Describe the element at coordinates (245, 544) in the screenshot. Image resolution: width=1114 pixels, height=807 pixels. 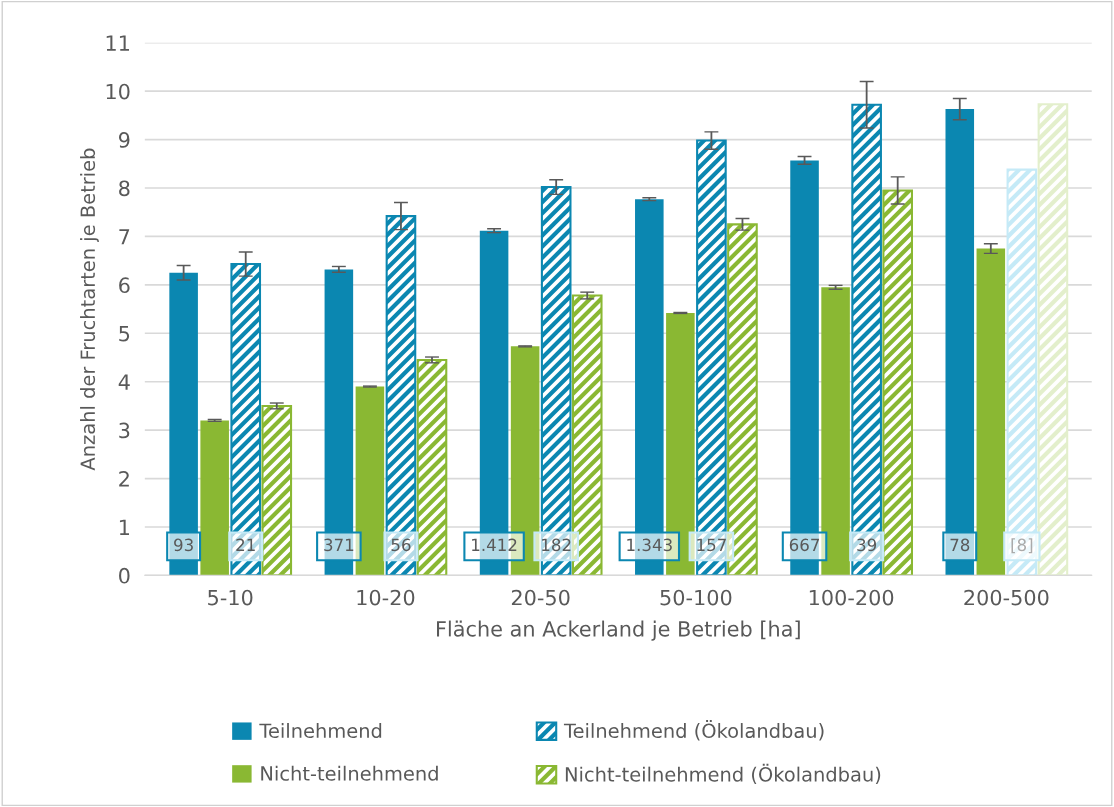
I see `annotation: 21` at that location.